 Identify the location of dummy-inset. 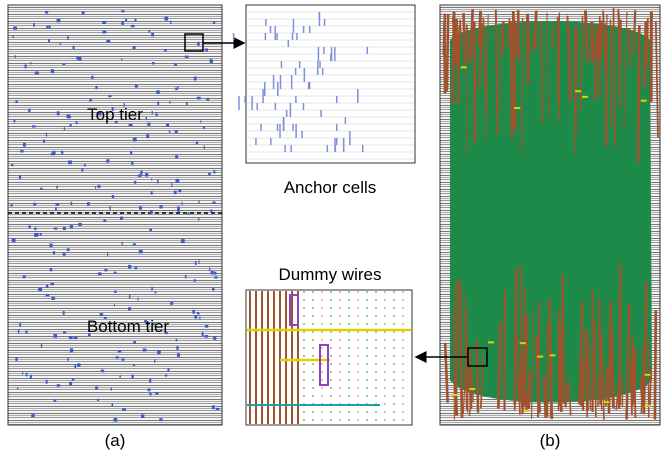
(329, 357).